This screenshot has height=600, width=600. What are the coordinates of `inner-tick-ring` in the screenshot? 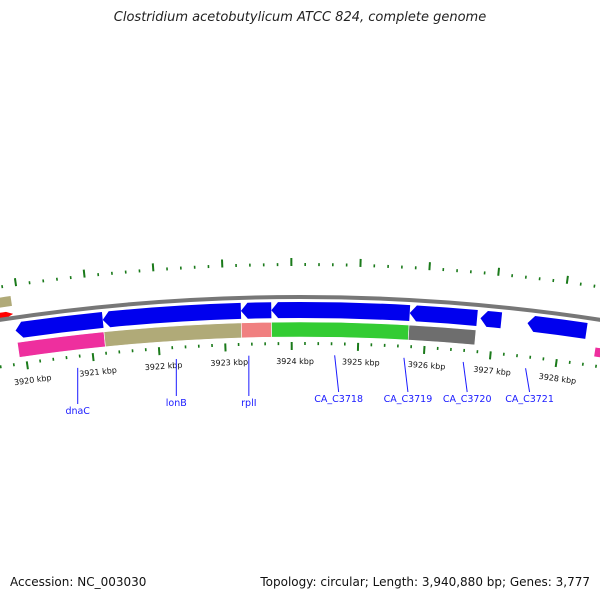 It's located at (299, 356).